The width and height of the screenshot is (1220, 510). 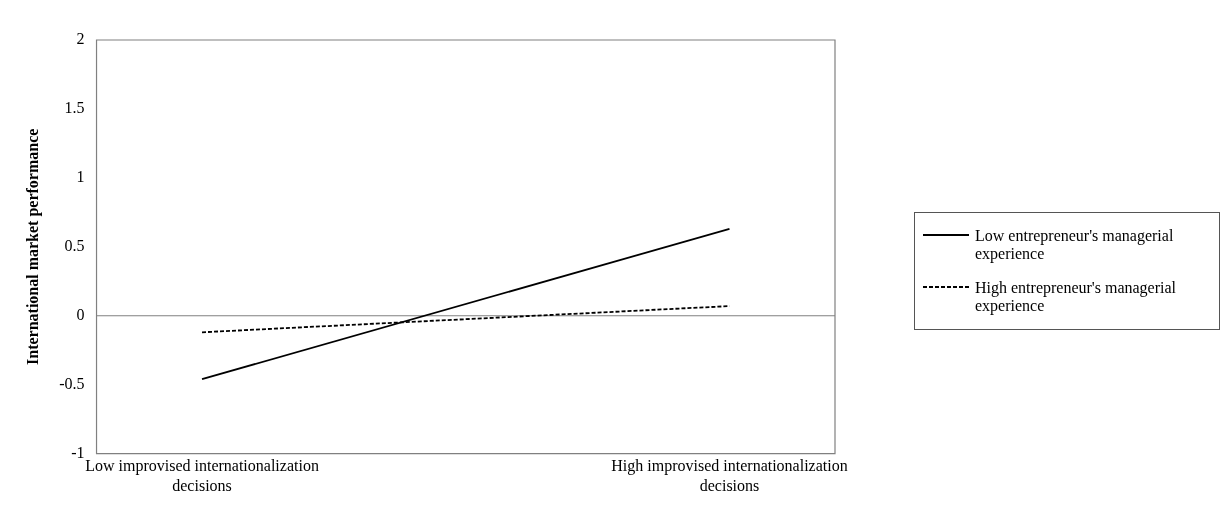 I want to click on y-tick-label: 0, so click(x=80, y=314).